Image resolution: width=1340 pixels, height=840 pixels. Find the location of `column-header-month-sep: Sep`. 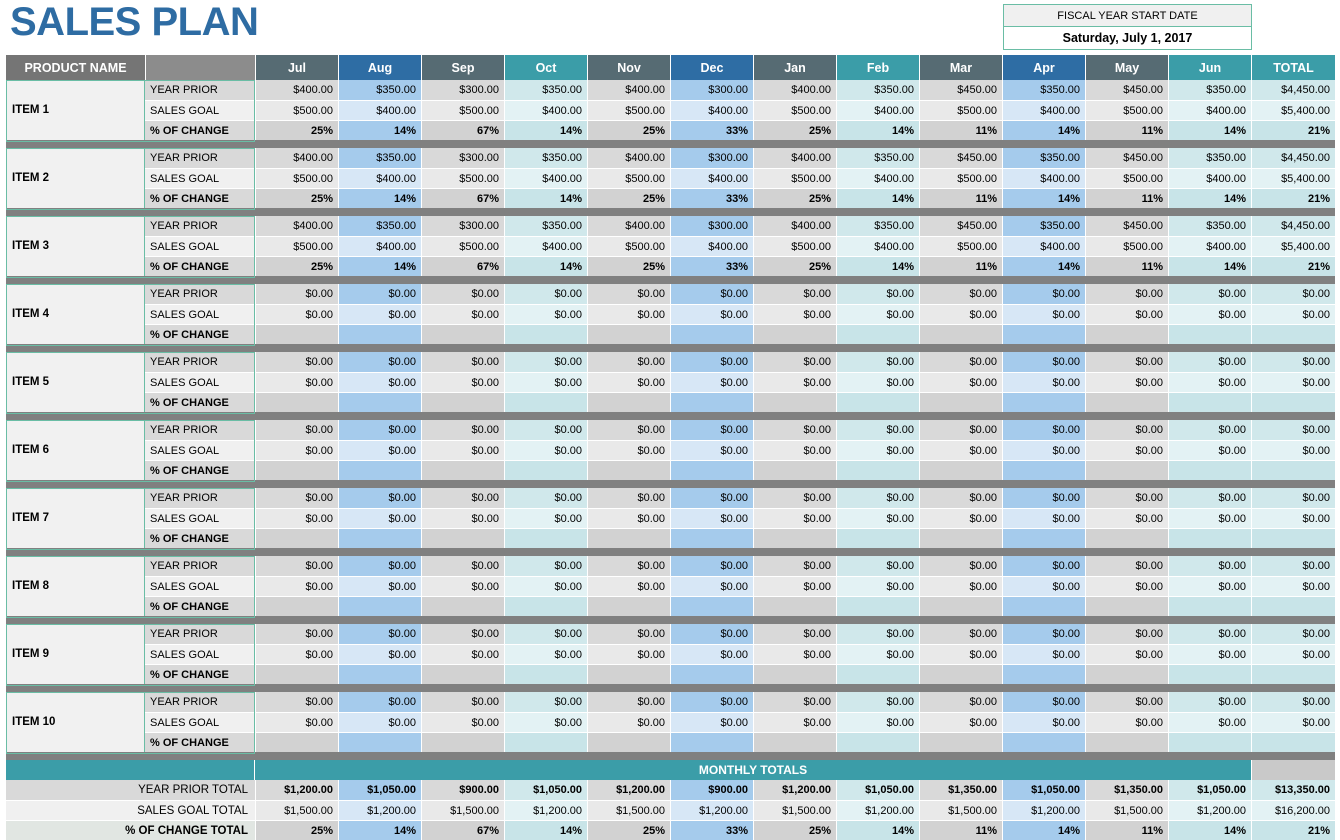

column-header-month-sep: Sep is located at coordinates (462, 67).